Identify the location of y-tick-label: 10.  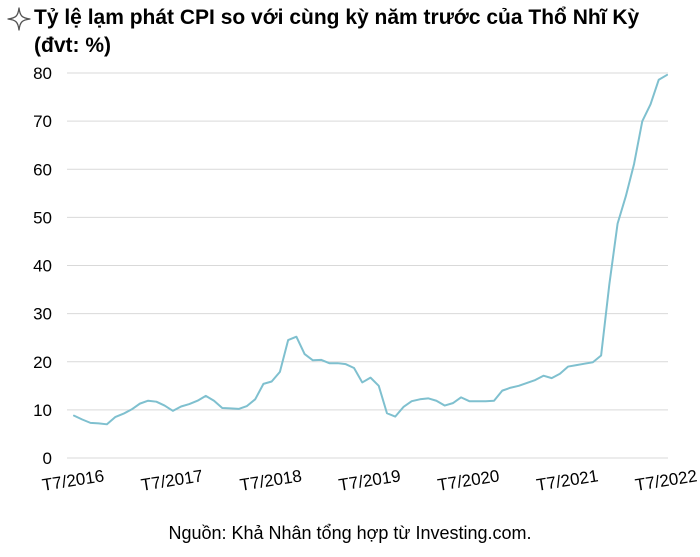
(42, 410).